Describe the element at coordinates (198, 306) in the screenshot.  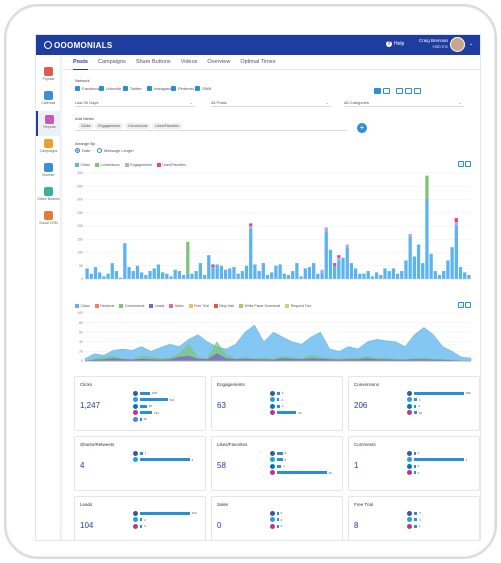
I see `legend-item: Free Trial` at that location.